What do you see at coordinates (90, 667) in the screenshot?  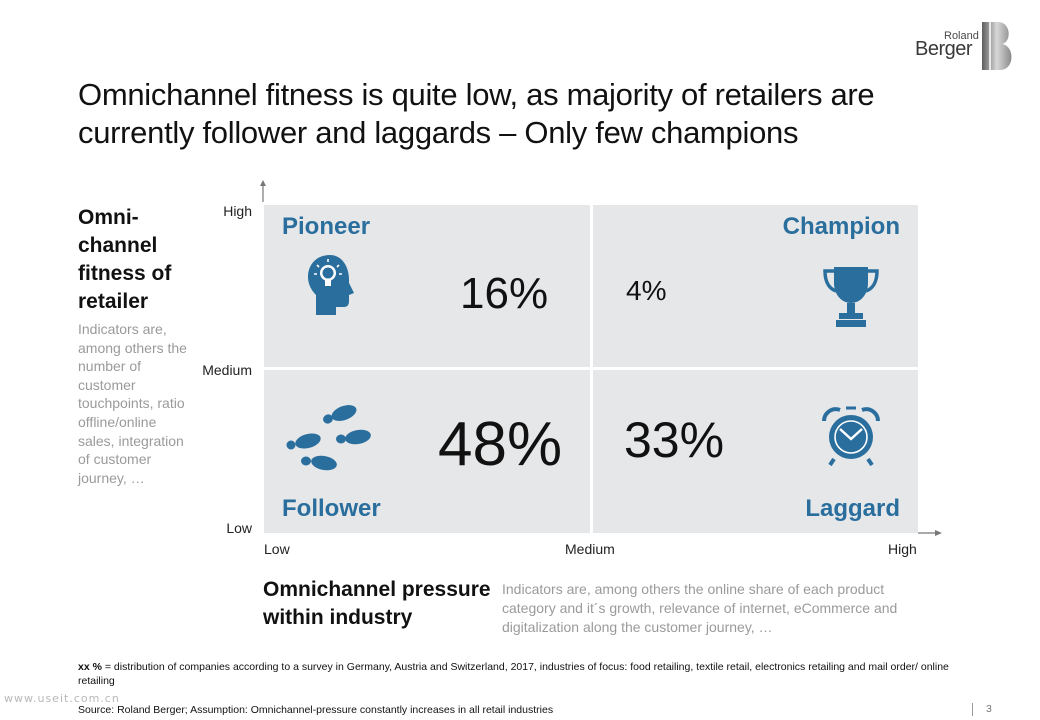 I see `footnote-key: xx %` at bounding box center [90, 667].